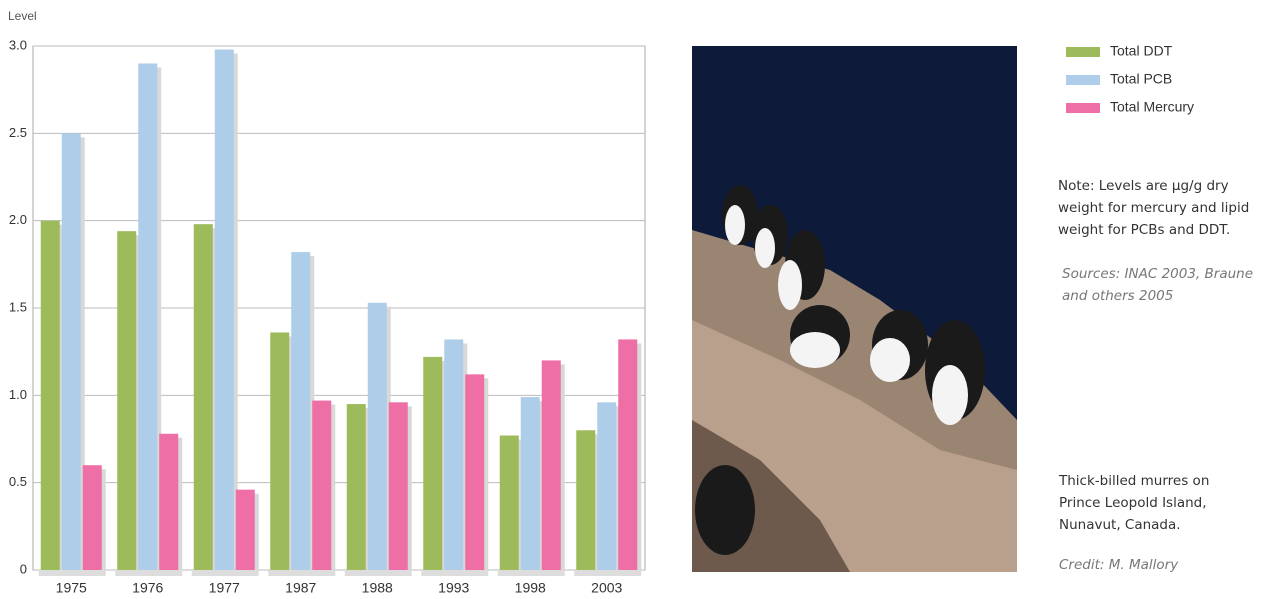  I want to click on x-tick-label: 1993, so click(453, 588).